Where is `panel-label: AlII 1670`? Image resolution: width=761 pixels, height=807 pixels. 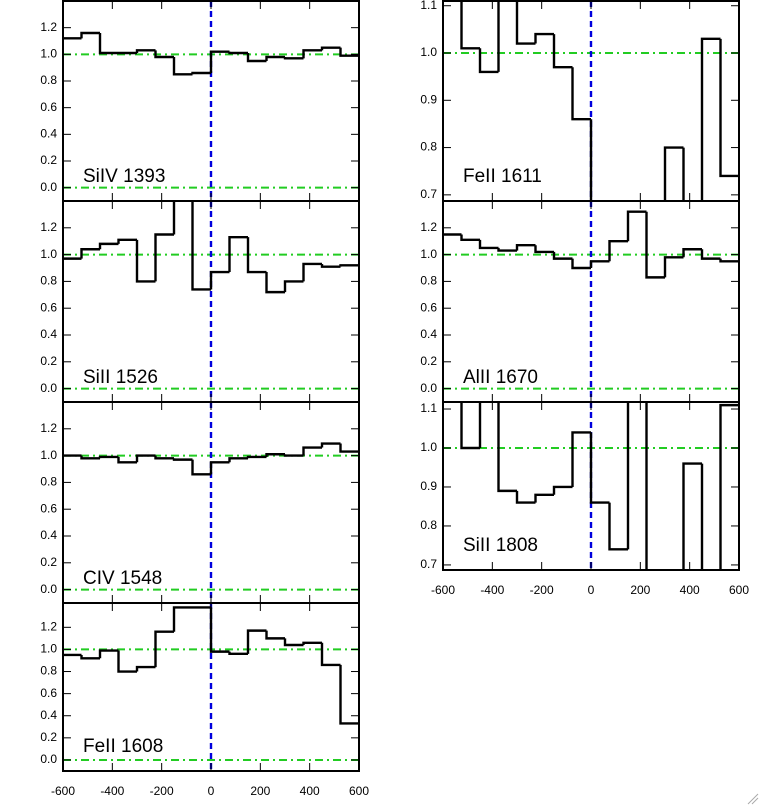
panel-label: AlII 1670 is located at coordinates (500, 377).